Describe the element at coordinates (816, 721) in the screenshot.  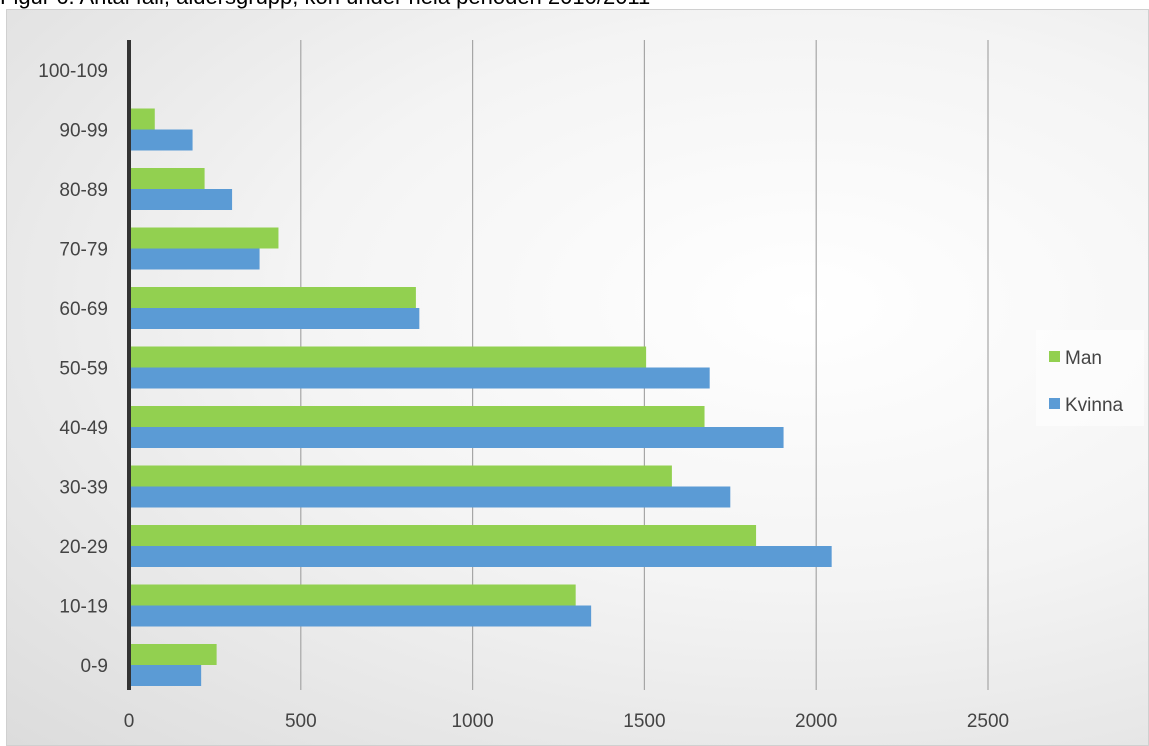
I see `x-tick-label: 2000` at that location.